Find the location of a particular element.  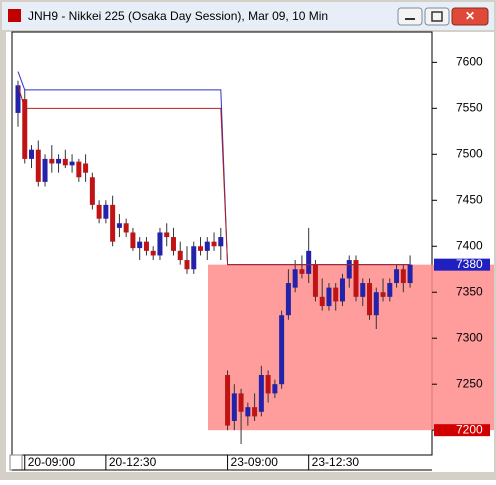

y-tick-label: 7400 is located at coordinates (469, 245).